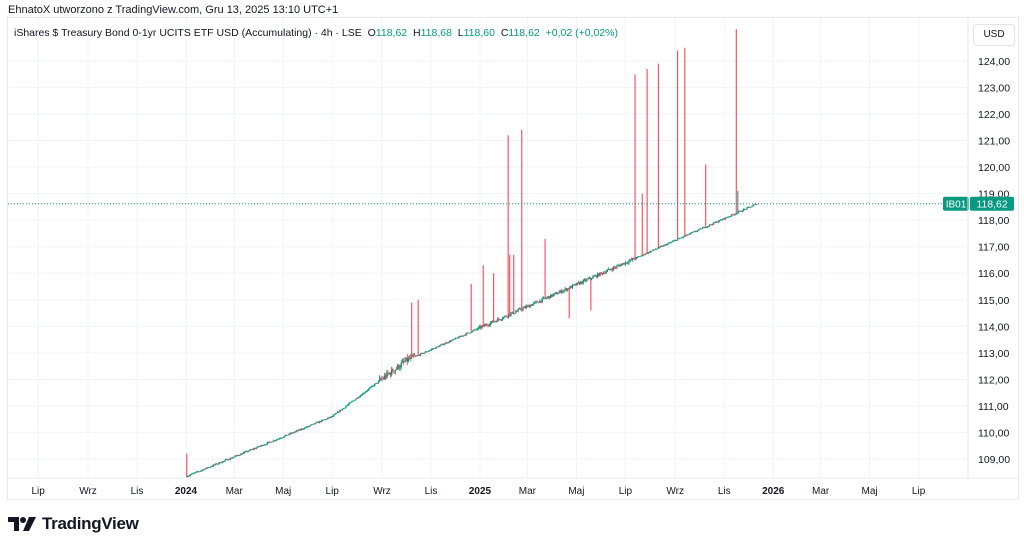 Image resolution: width=1024 pixels, height=547 pixels. Describe the element at coordinates (994, 35) in the screenshot. I see `currency-button: USD` at that location.